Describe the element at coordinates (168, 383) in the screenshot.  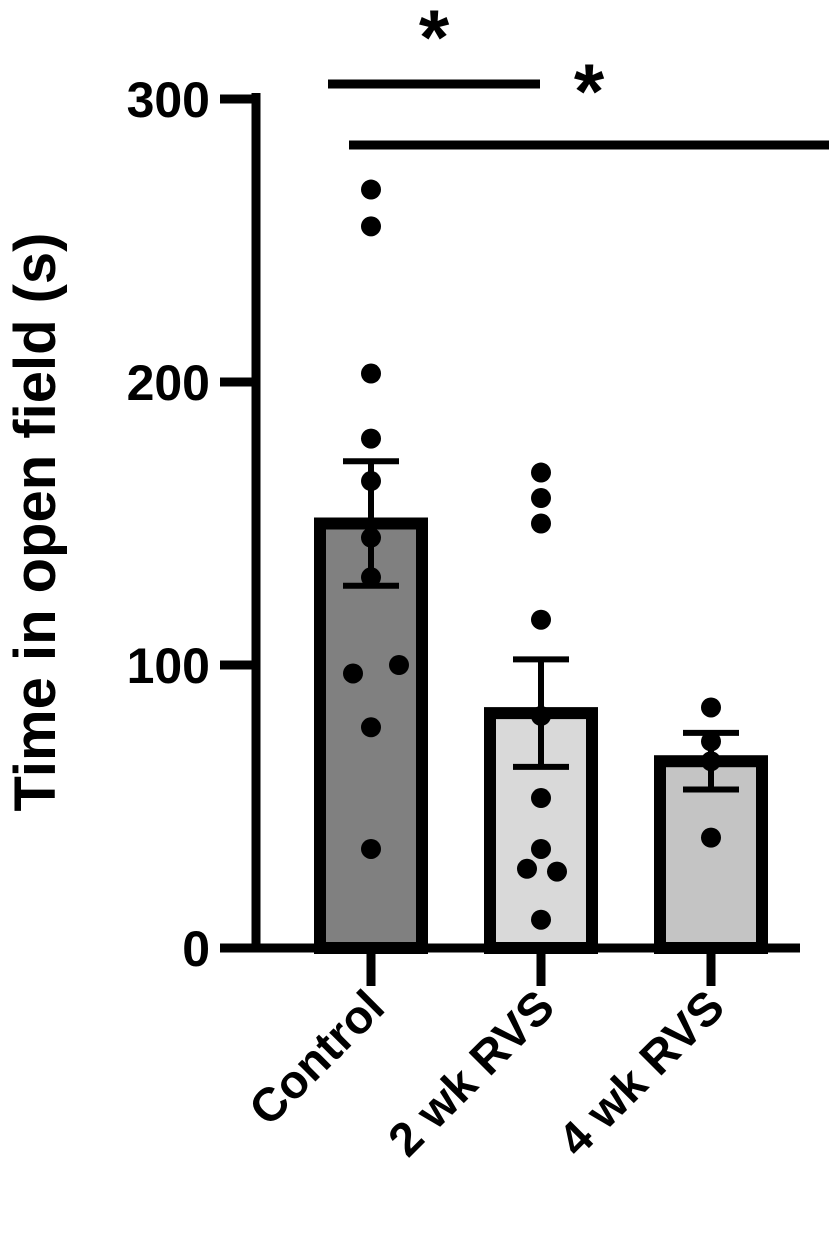
I see `y-tick-label: 200` at that location.